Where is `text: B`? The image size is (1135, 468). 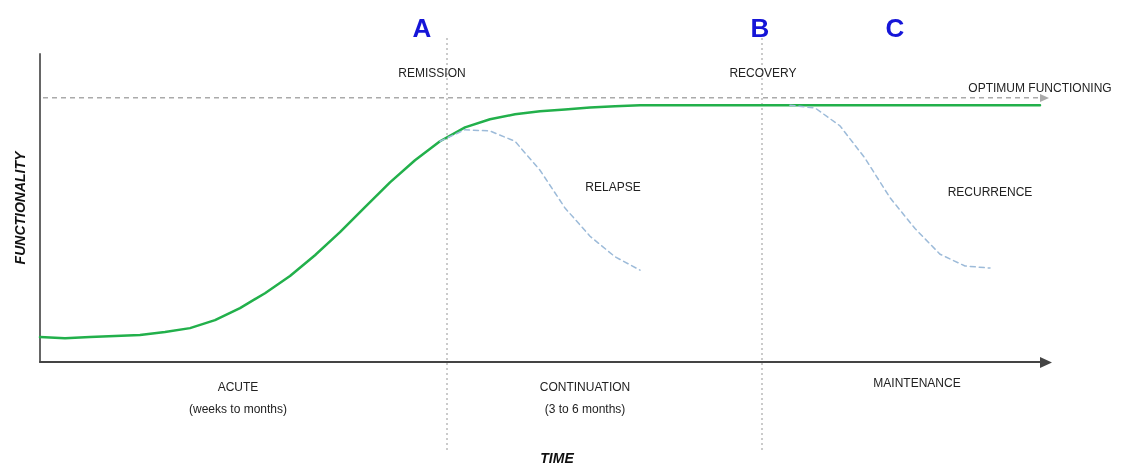
text: B is located at coordinates (760, 28).